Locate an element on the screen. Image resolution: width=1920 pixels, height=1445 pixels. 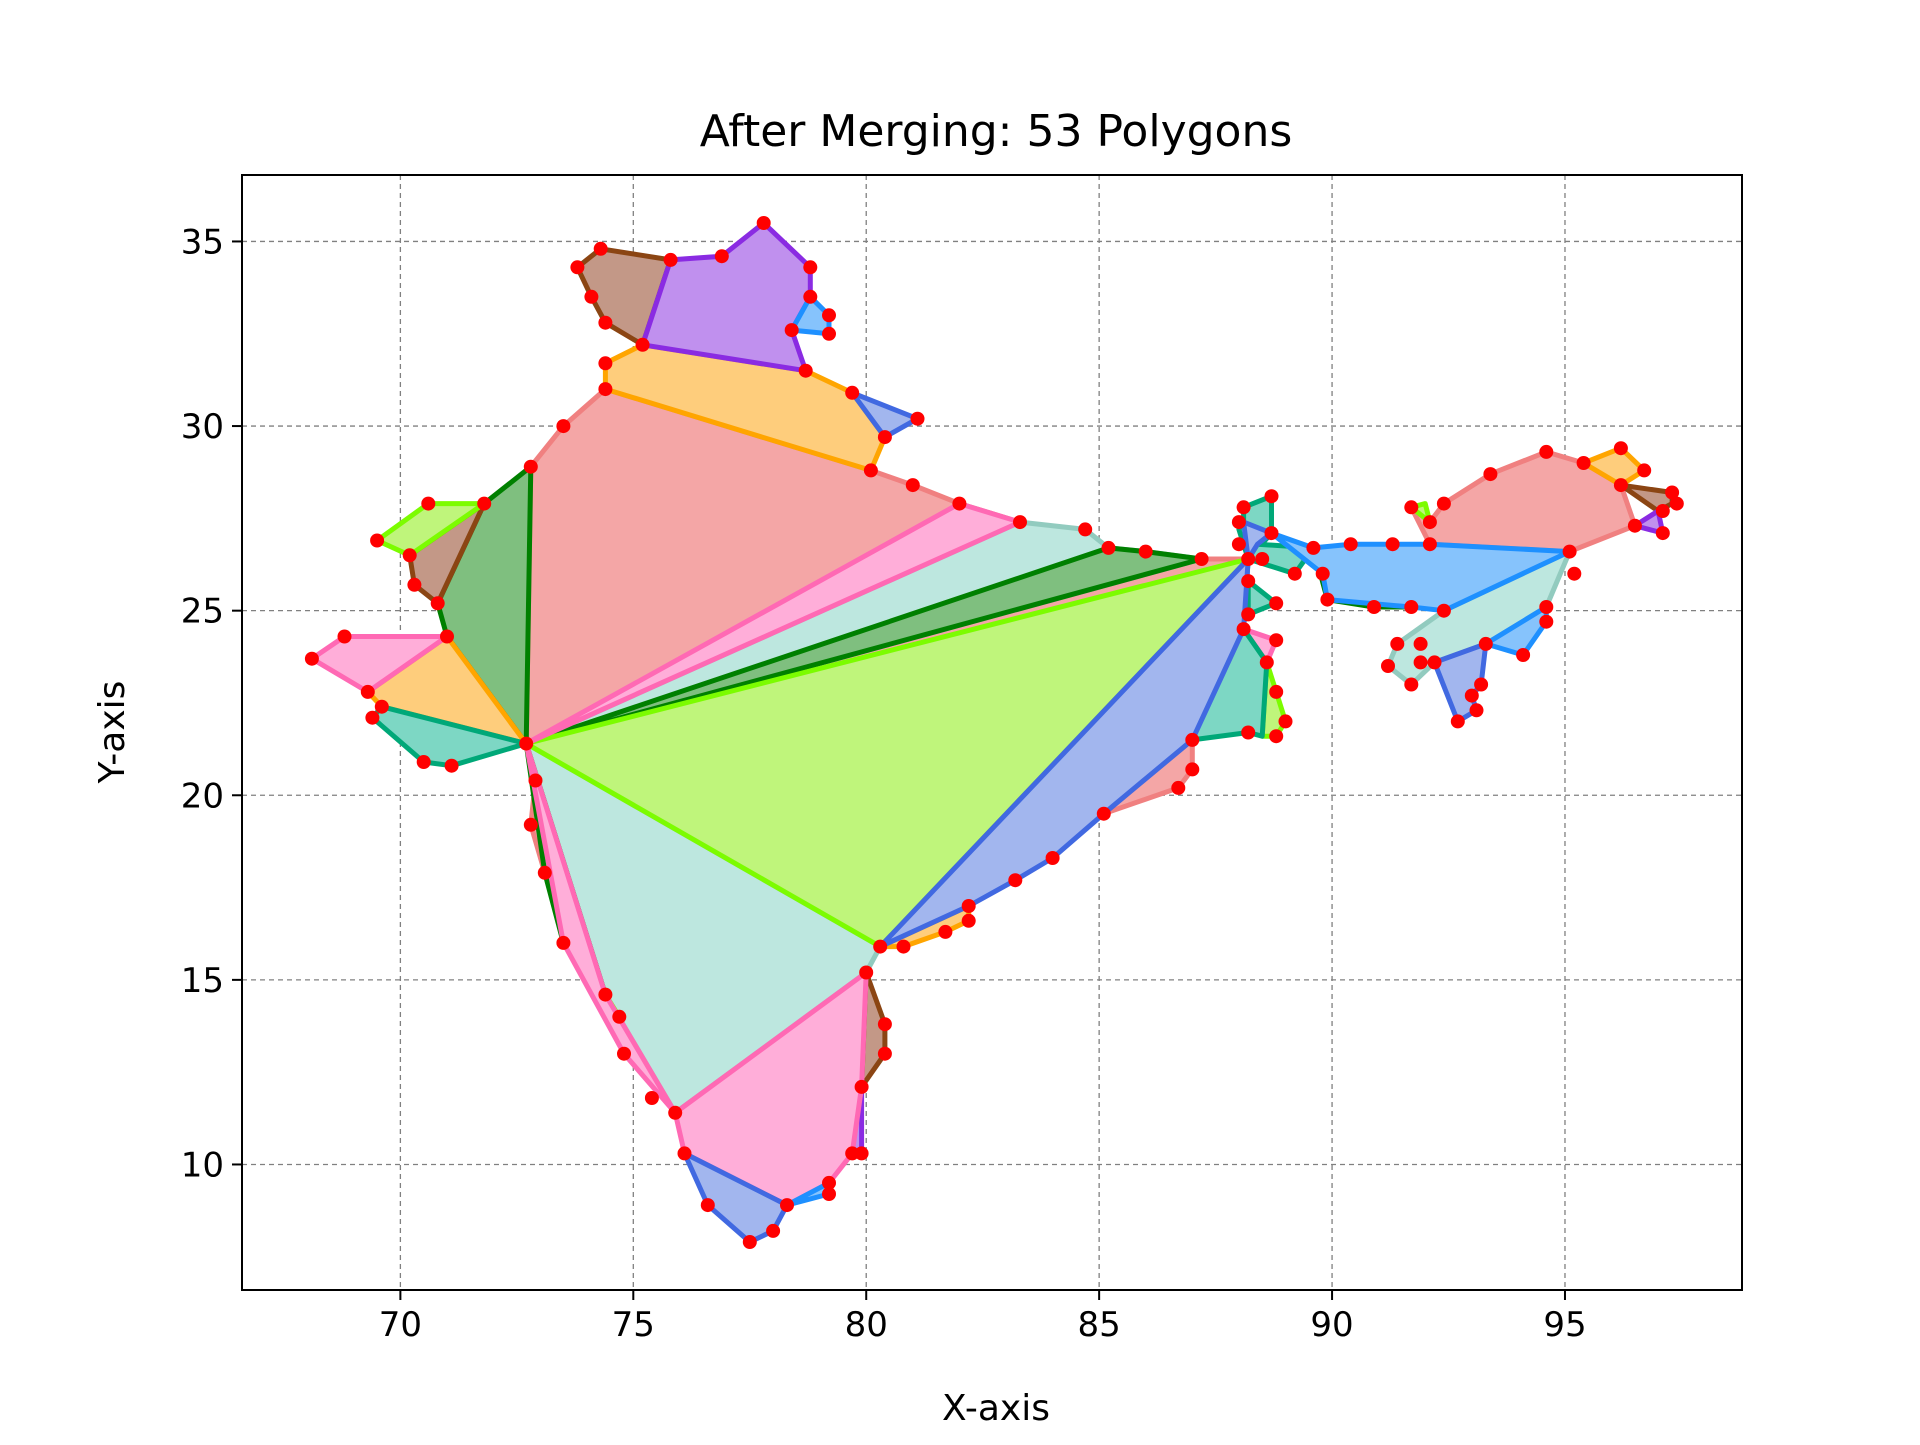
y-tick-label: 25 is located at coordinates (202, 612).